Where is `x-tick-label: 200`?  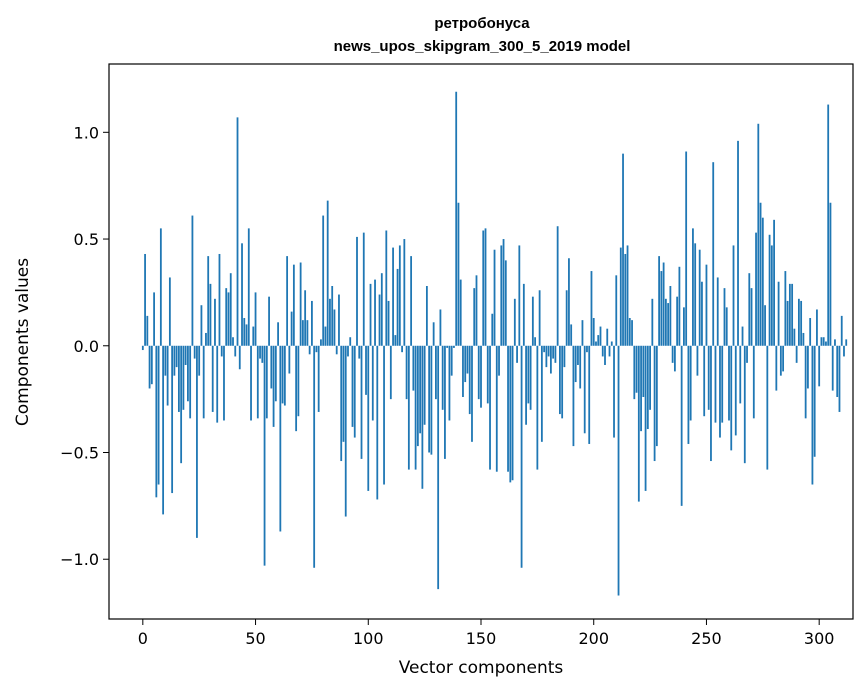 x-tick-label: 200 is located at coordinates (593, 638).